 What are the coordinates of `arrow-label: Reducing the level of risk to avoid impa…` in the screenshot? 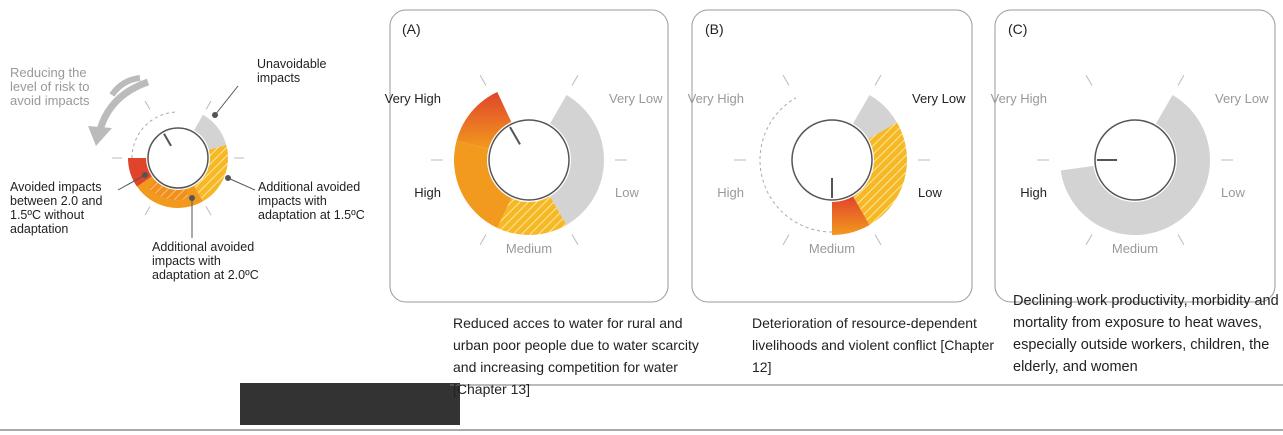 It's located at (50, 86).